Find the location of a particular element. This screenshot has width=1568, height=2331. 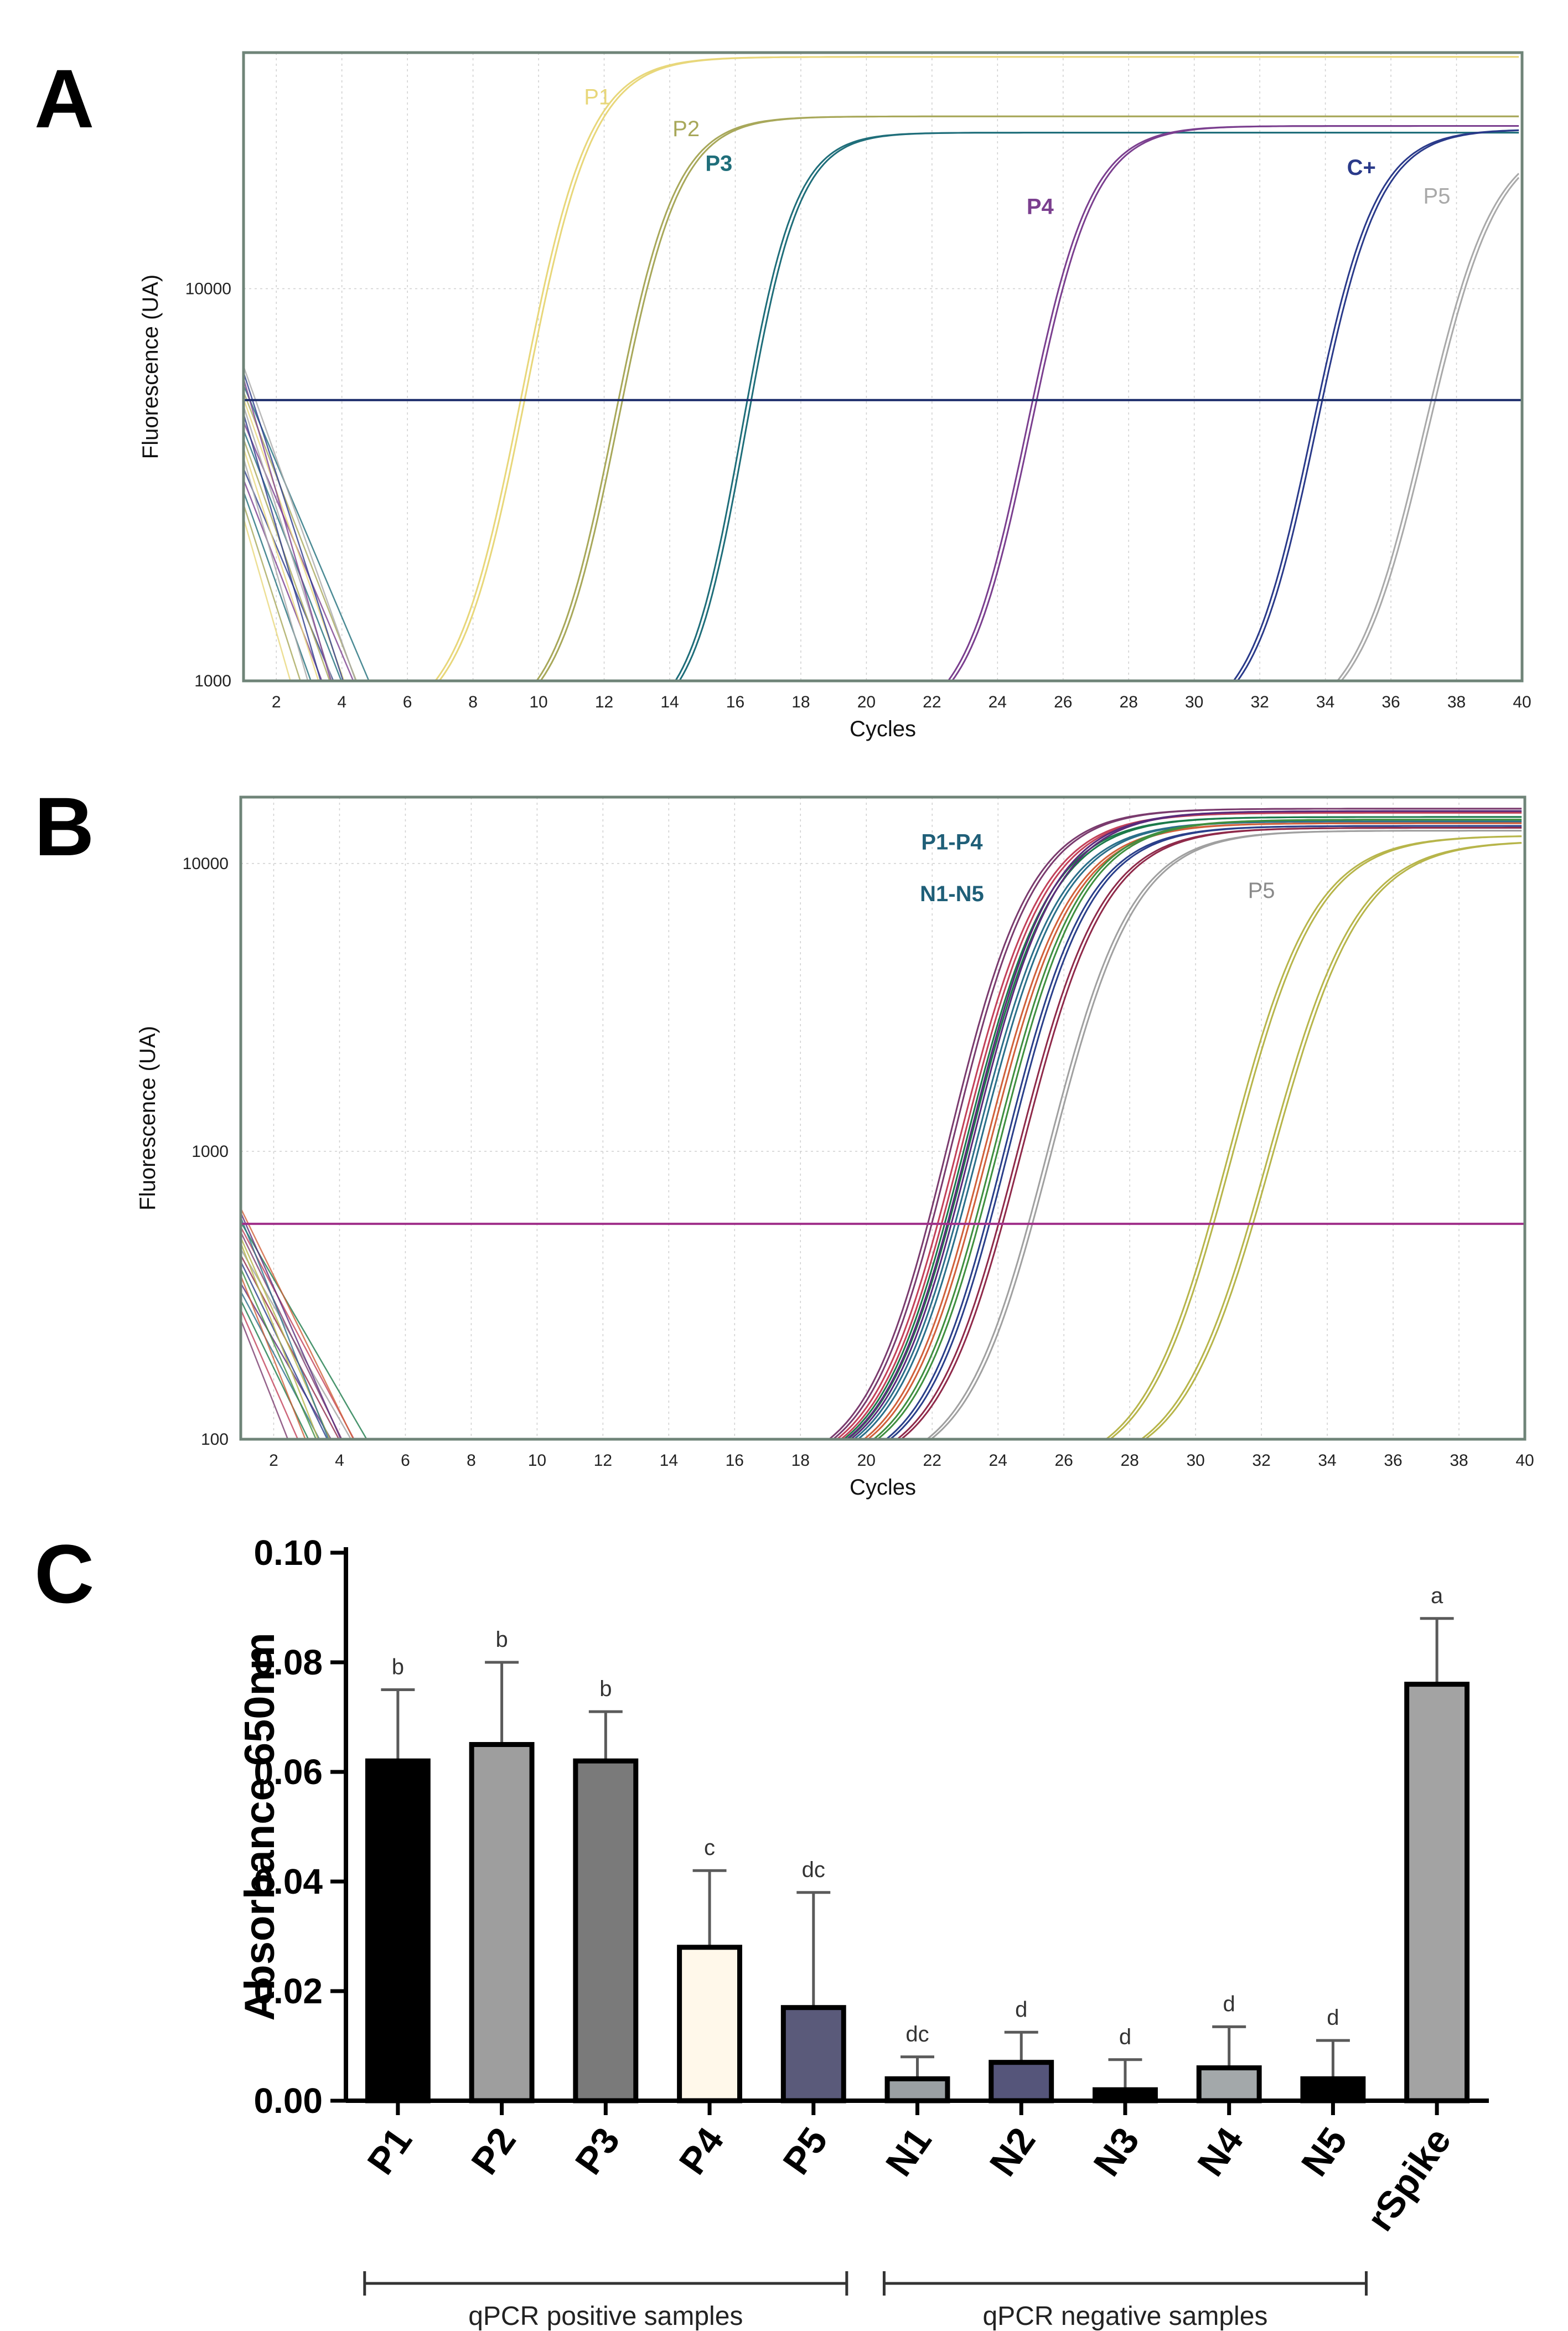

panel-a-x-tick-label: 2 is located at coordinates (276, 702).